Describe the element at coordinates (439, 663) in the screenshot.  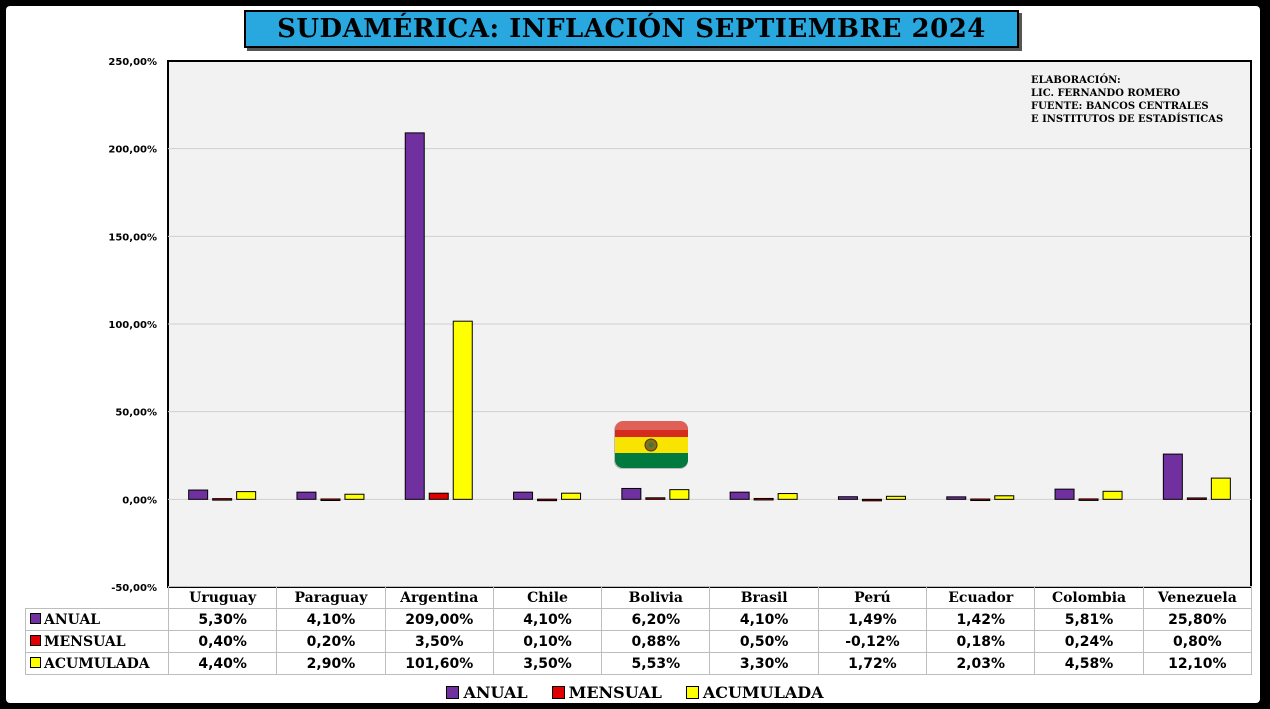
I see `table-cell: 101,60%` at that location.